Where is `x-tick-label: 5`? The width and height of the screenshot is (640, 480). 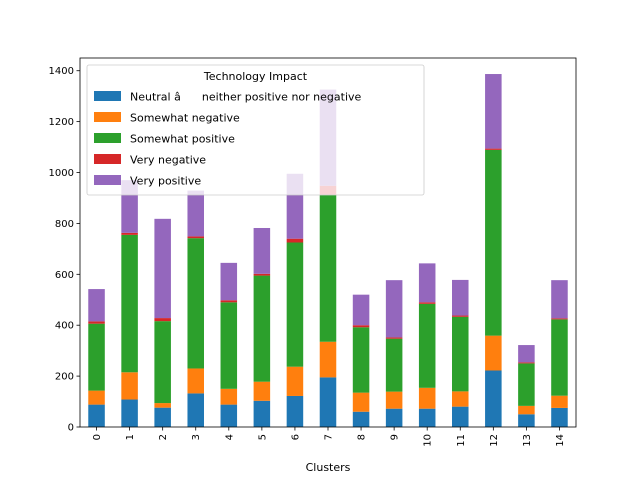
x-tick-label: 5 is located at coordinates (262, 437).